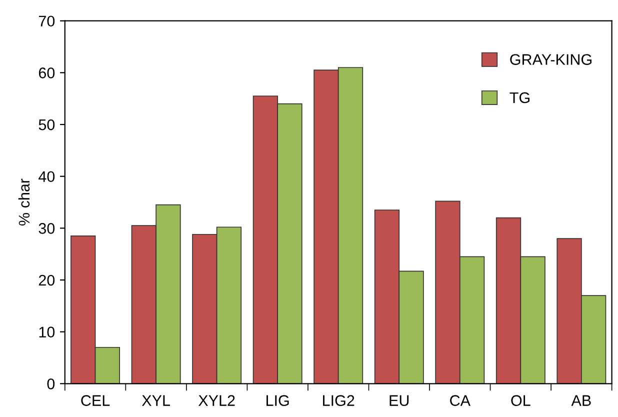  I want to click on y-axis-title: % char, so click(24, 202).